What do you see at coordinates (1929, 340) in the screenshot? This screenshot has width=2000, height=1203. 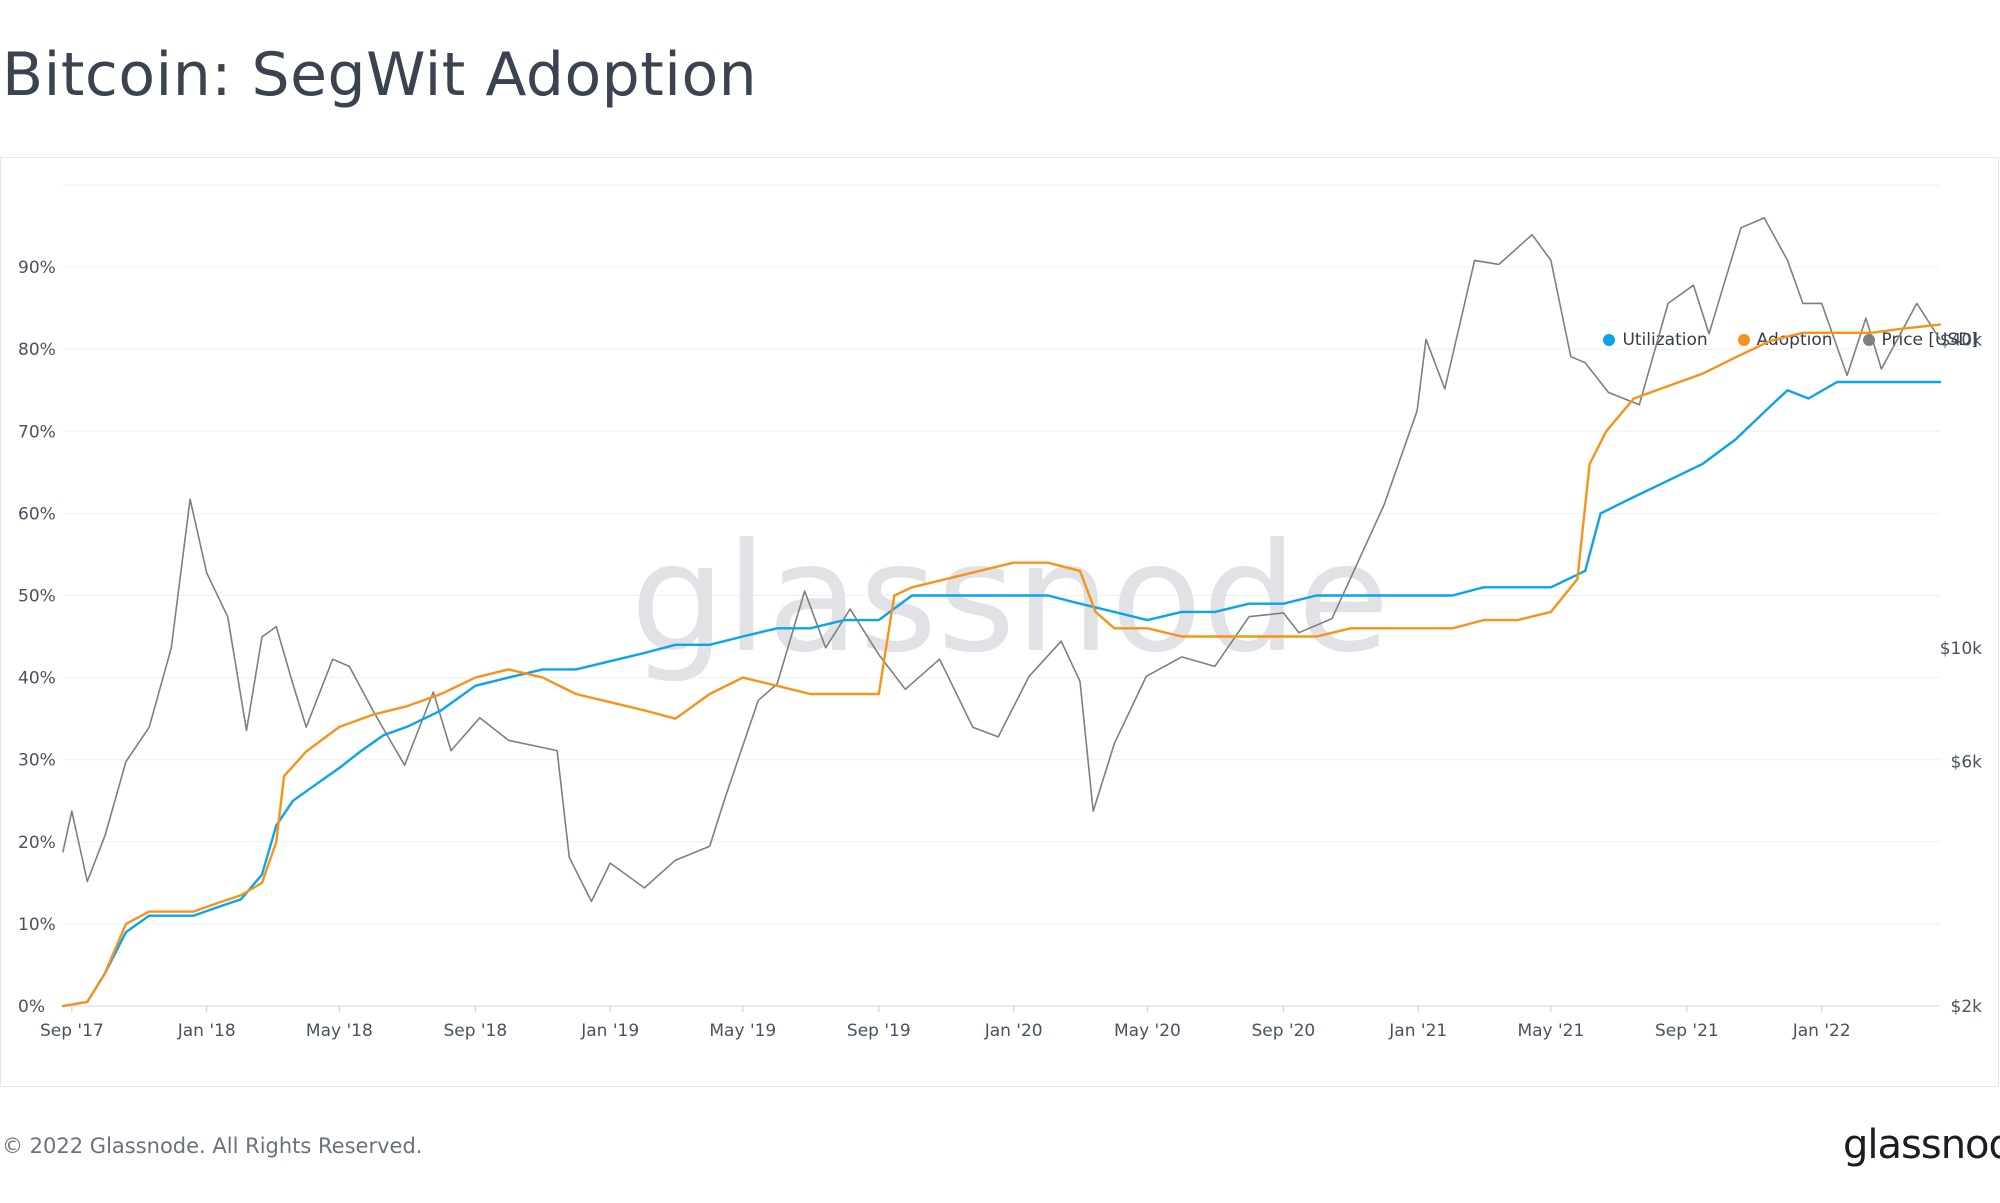 I see `legend-label-price: Price [USD]` at bounding box center [1929, 340].